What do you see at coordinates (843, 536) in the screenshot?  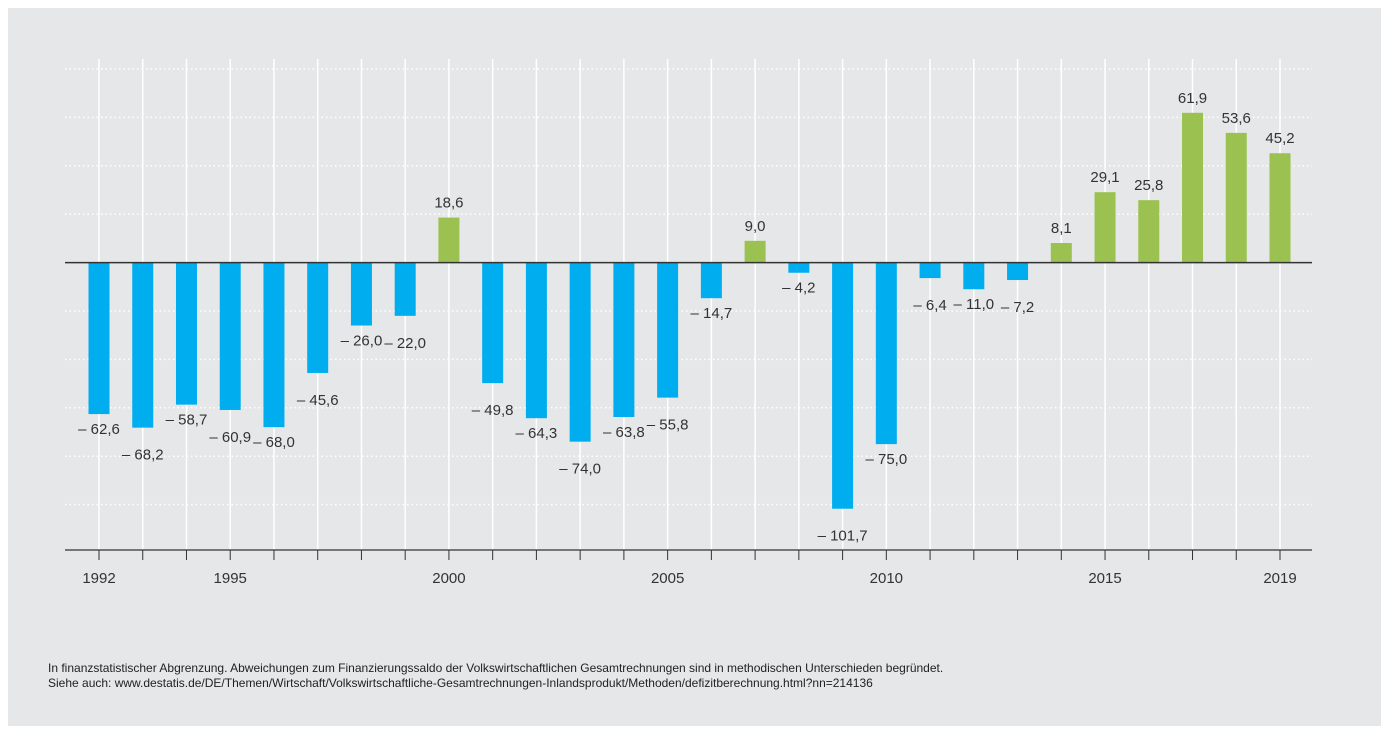 I see `value-label: – 101,7` at bounding box center [843, 536].